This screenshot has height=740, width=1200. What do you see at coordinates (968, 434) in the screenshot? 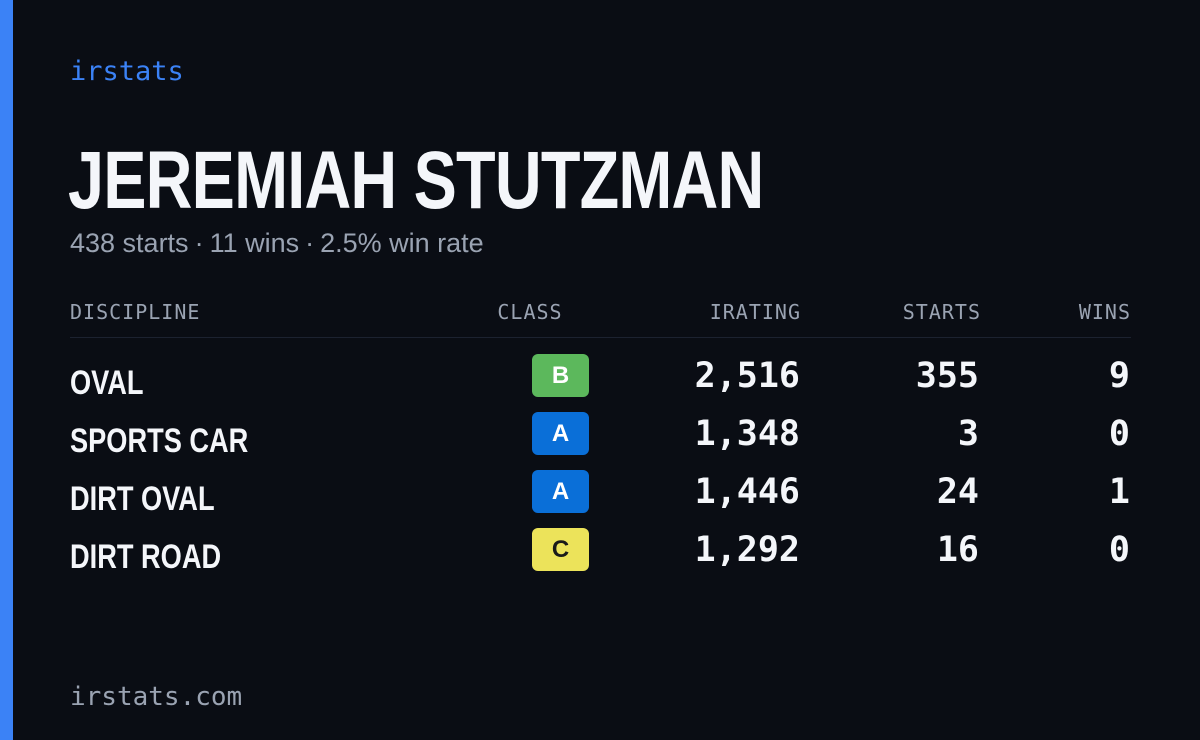
I see `starts-value: 3` at bounding box center [968, 434].